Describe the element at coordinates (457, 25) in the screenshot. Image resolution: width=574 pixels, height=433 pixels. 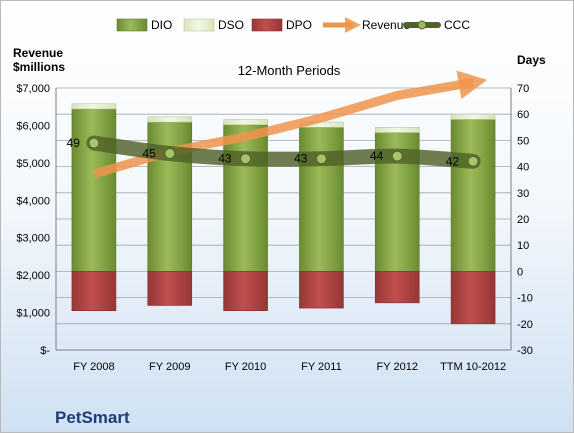
I see `legend-label-ccc: CCC` at that location.